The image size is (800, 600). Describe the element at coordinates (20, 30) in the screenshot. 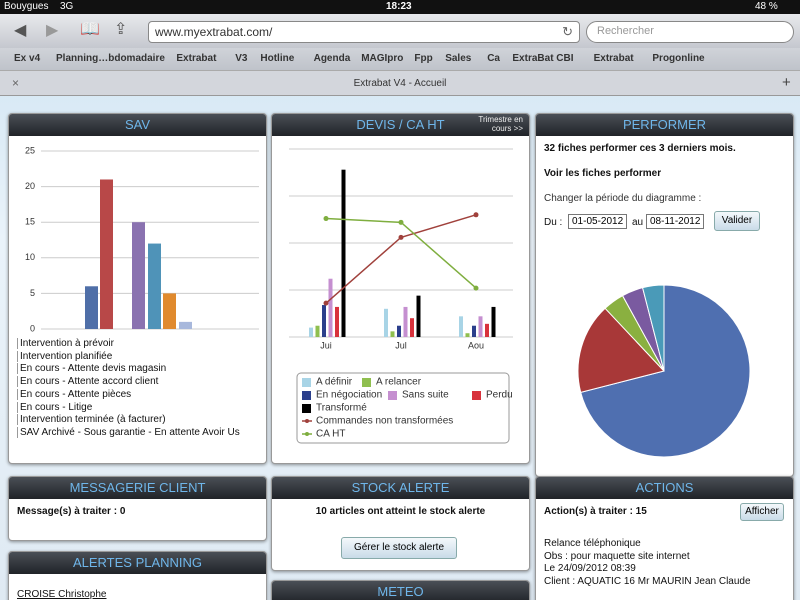

I see `back-button: ◀` at that location.